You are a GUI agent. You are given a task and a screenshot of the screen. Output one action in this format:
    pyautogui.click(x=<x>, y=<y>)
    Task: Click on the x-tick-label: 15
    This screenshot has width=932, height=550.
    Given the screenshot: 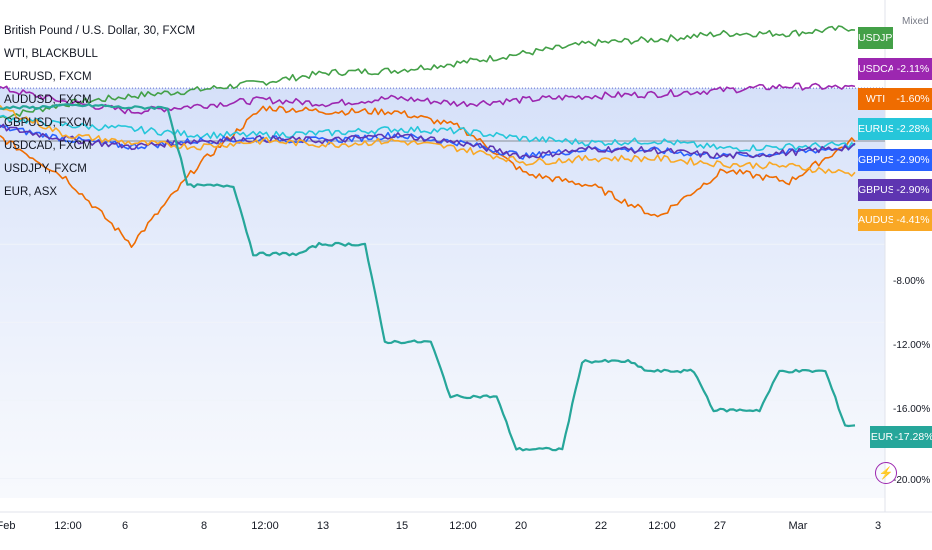 What is the action you would take?
    pyautogui.click(x=402, y=526)
    